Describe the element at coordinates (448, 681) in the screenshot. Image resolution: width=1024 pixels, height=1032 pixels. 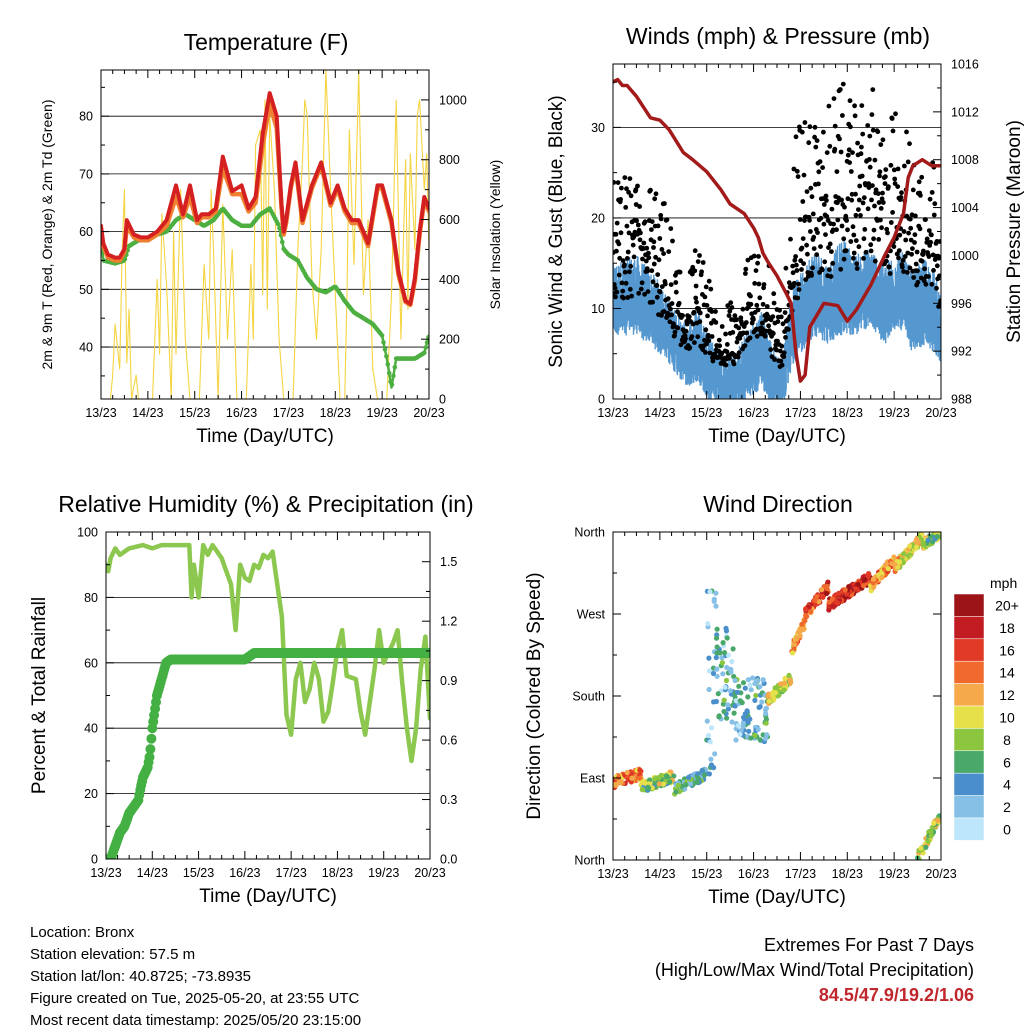
I see `y-tick-label-right: 0.9` at that location.